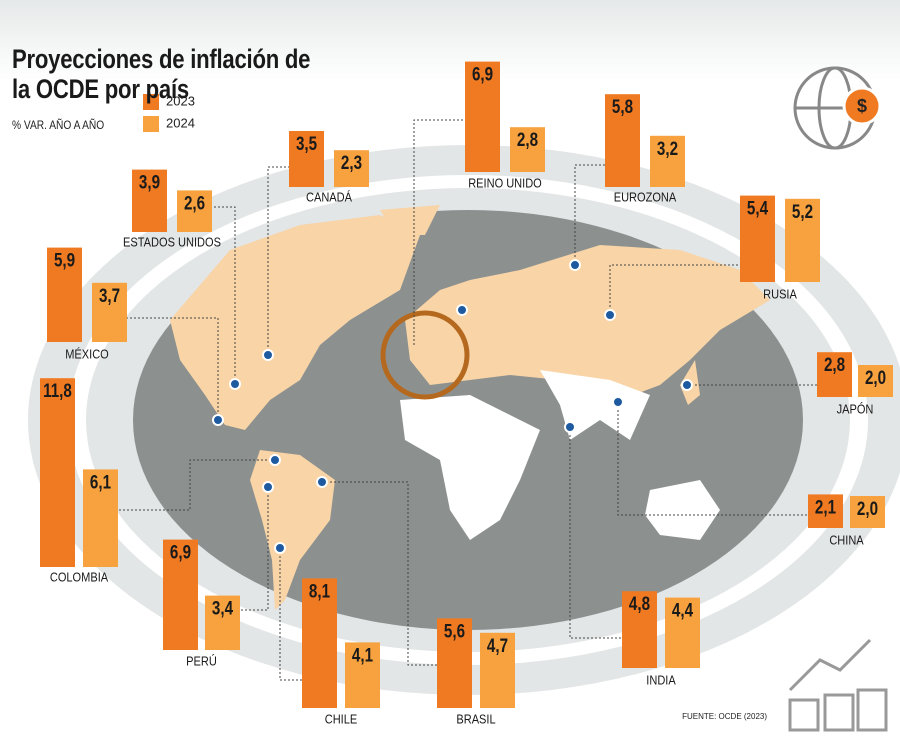 This screenshot has width=900, height=748. Describe the element at coordinates (454, 631) in the screenshot. I see `value-label: 5,6` at that location.